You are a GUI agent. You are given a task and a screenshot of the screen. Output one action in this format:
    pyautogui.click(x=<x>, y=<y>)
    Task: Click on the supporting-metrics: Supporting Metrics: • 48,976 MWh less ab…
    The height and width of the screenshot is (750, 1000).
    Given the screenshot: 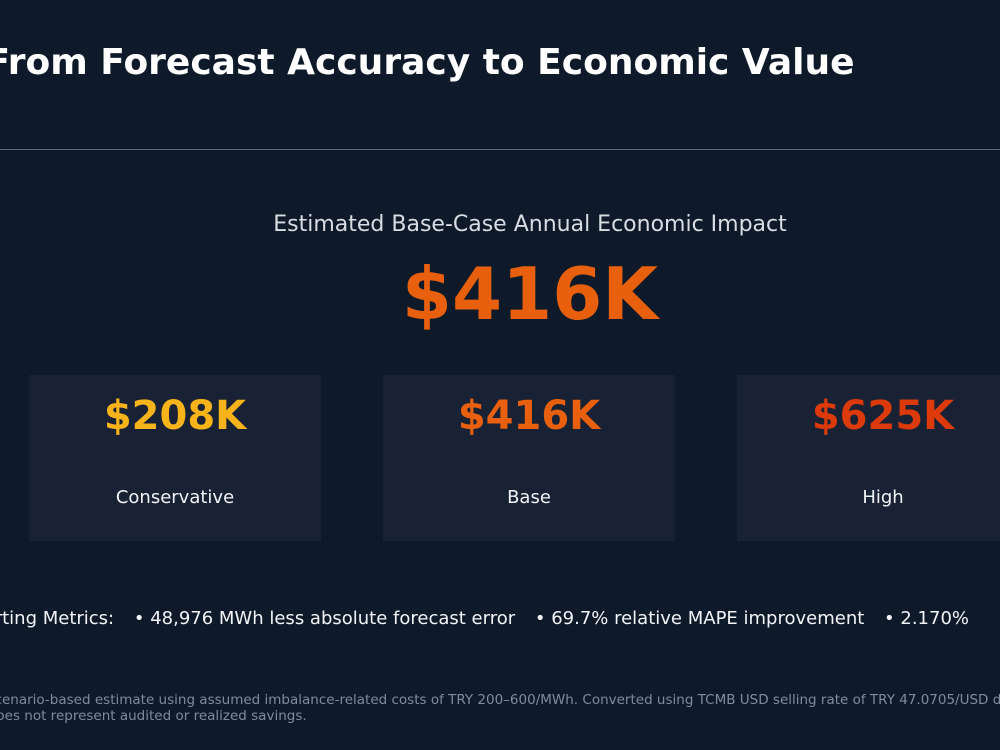 What is the action you would take?
    pyautogui.click(x=484, y=618)
    